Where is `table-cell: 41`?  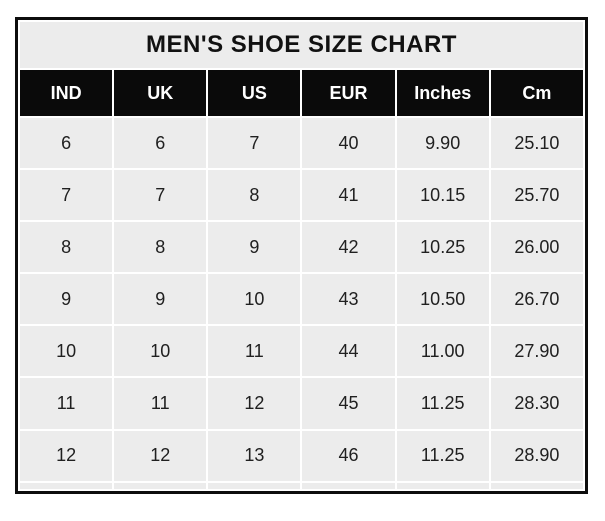 table-cell: 41 is located at coordinates (348, 195).